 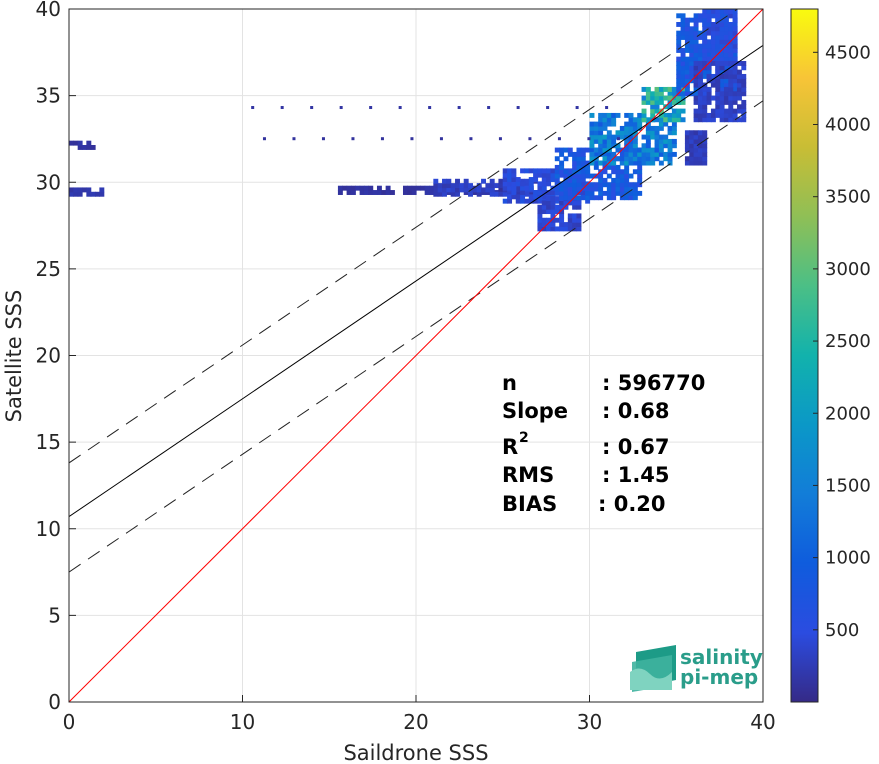 I want to click on logo-text-salinity: salinity, so click(x=721, y=657).